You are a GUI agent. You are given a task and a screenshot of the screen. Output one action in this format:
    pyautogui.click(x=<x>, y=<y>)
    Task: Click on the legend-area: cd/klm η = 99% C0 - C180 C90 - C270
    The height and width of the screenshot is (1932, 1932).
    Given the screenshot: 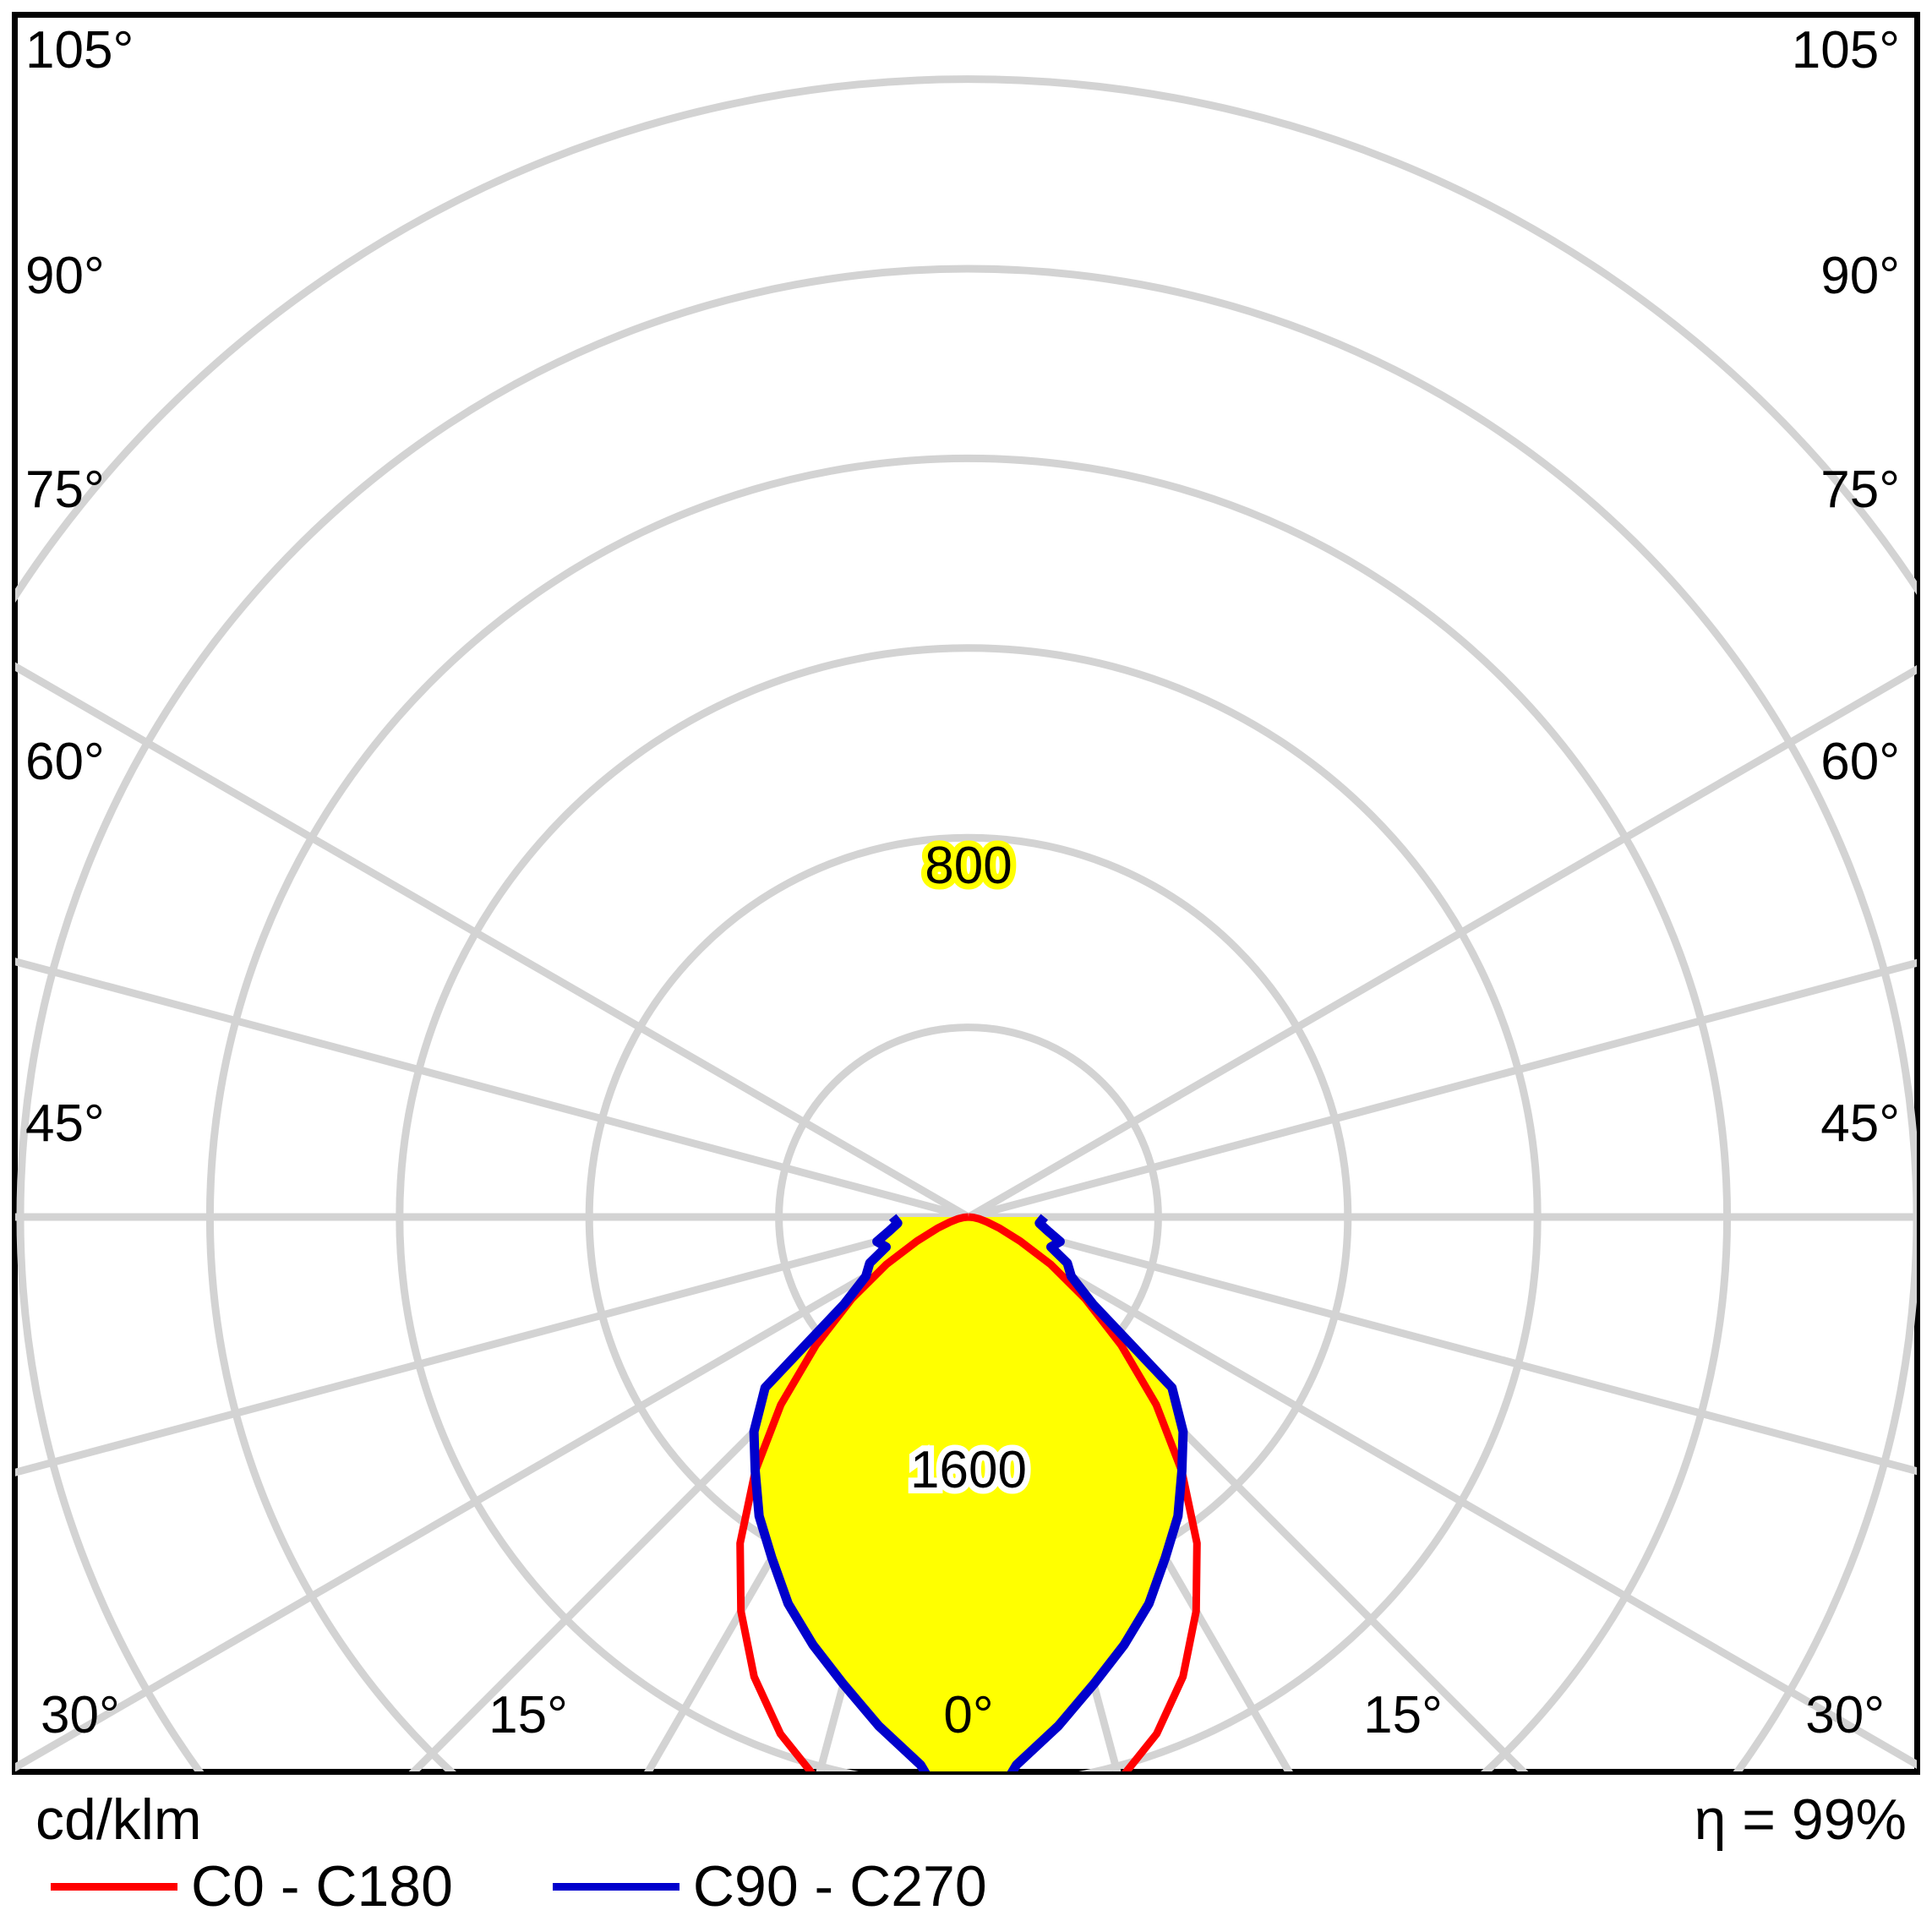 What is the action you would take?
    pyautogui.click(x=966, y=1853)
    